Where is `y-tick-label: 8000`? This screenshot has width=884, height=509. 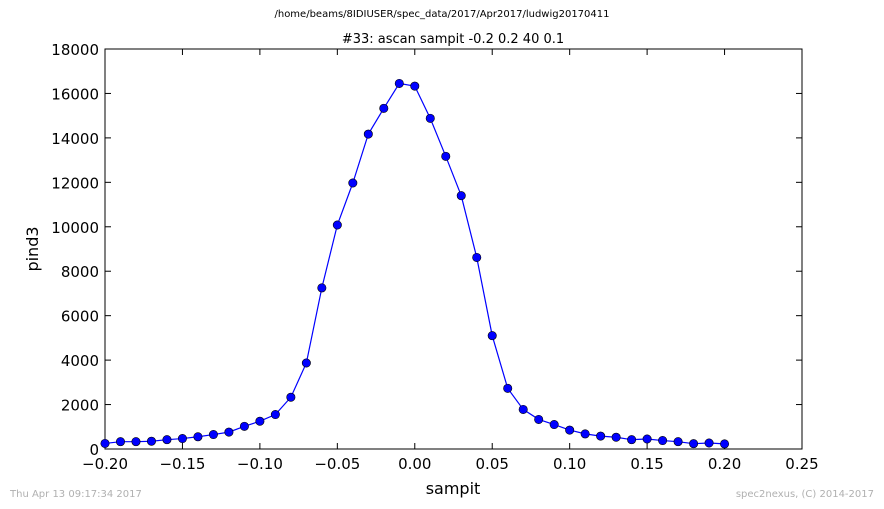
y-tick-label: 8000 is located at coordinates (80, 272).